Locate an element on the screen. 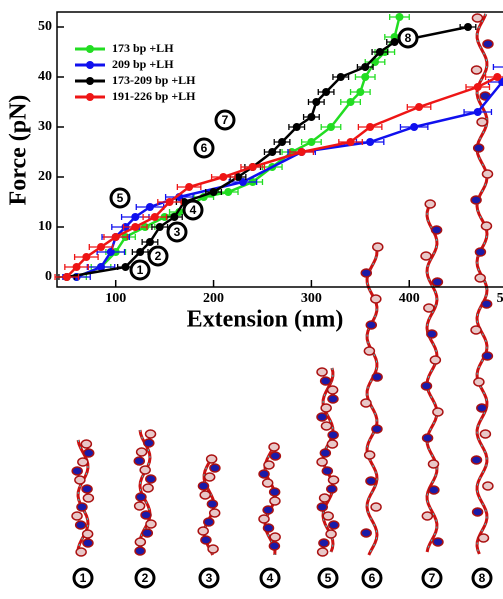 The image size is (503, 599). y-tick-label: 40 is located at coordinates (45, 76).